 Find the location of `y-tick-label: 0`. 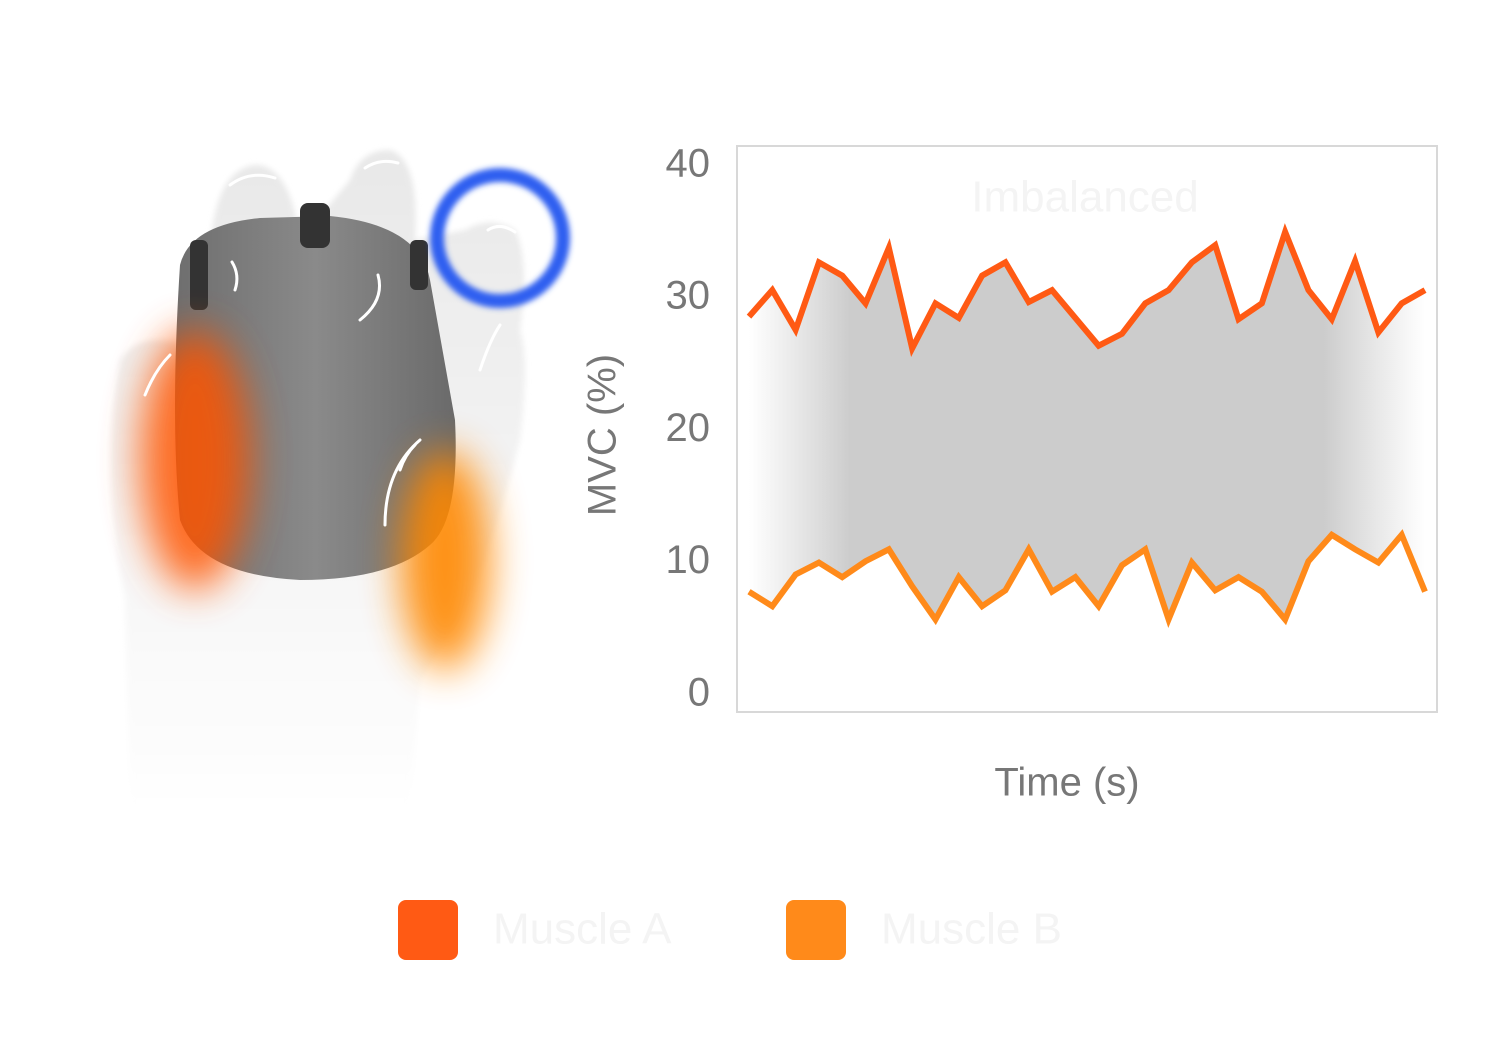

y-tick-label: 0 is located at coordinates (699, 692).